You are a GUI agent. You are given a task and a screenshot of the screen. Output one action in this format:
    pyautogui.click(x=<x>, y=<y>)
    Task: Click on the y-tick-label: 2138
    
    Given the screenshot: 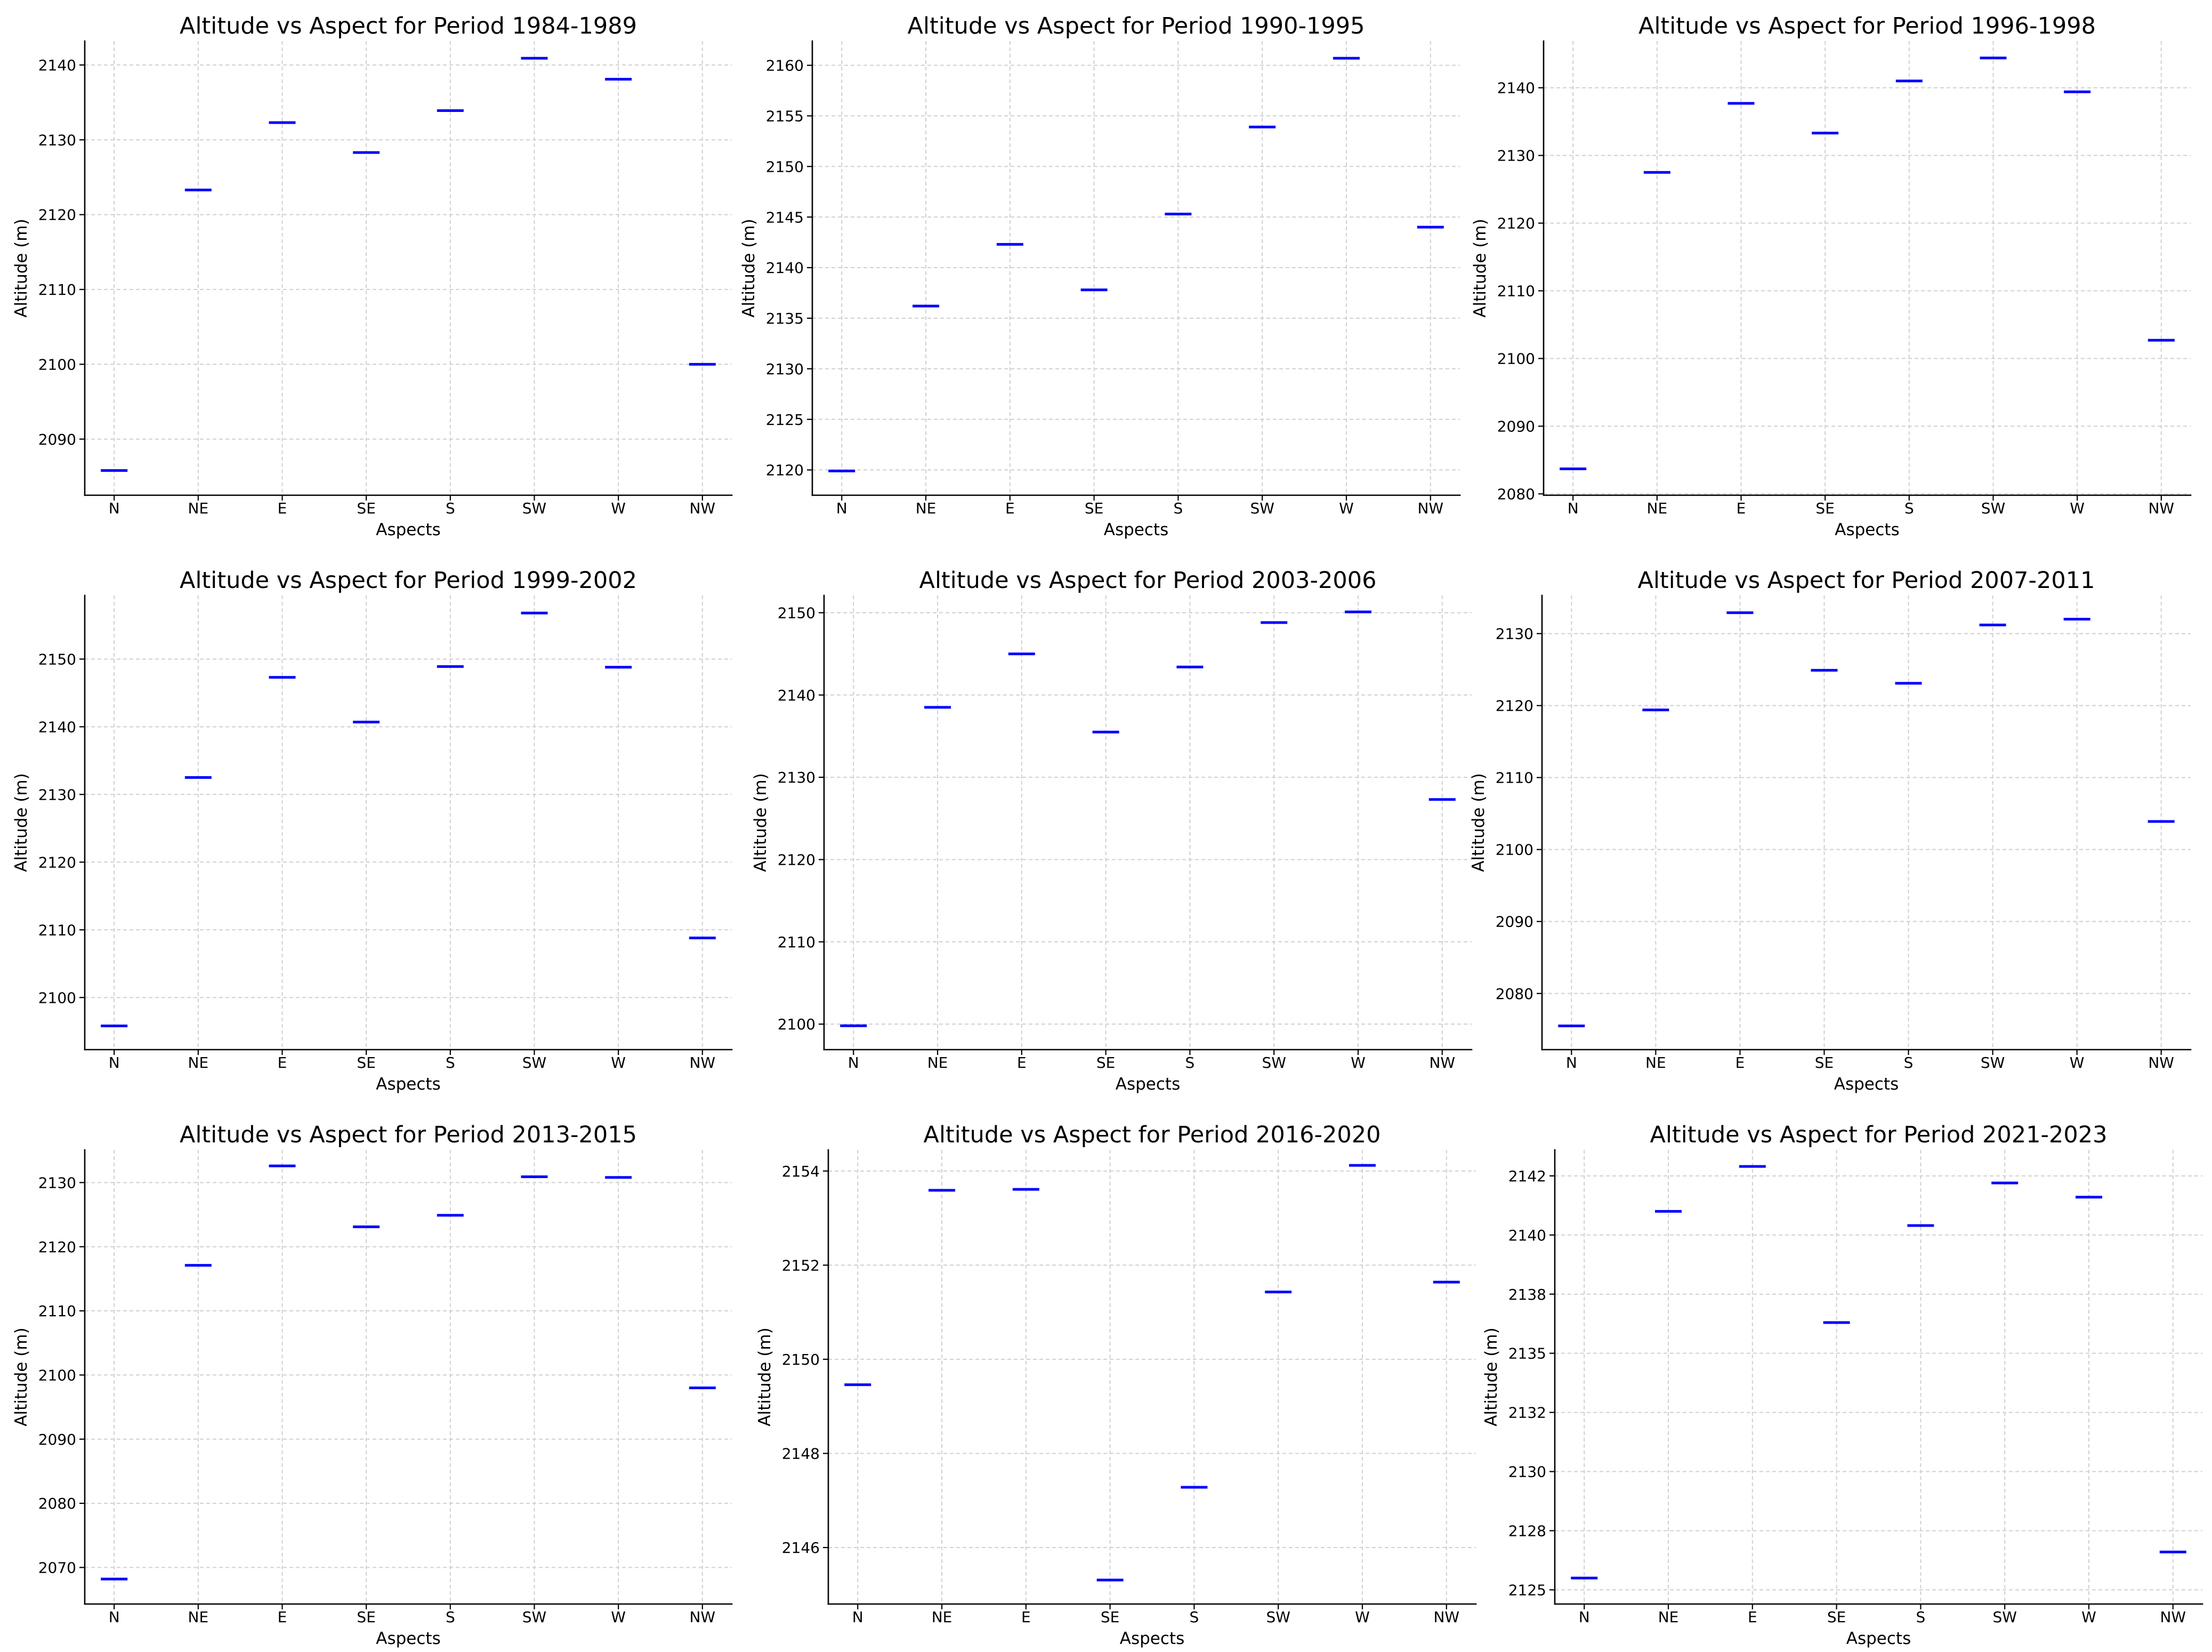 What is the action you would take?
    pyautogui.click(x=1527, y=1294)
    